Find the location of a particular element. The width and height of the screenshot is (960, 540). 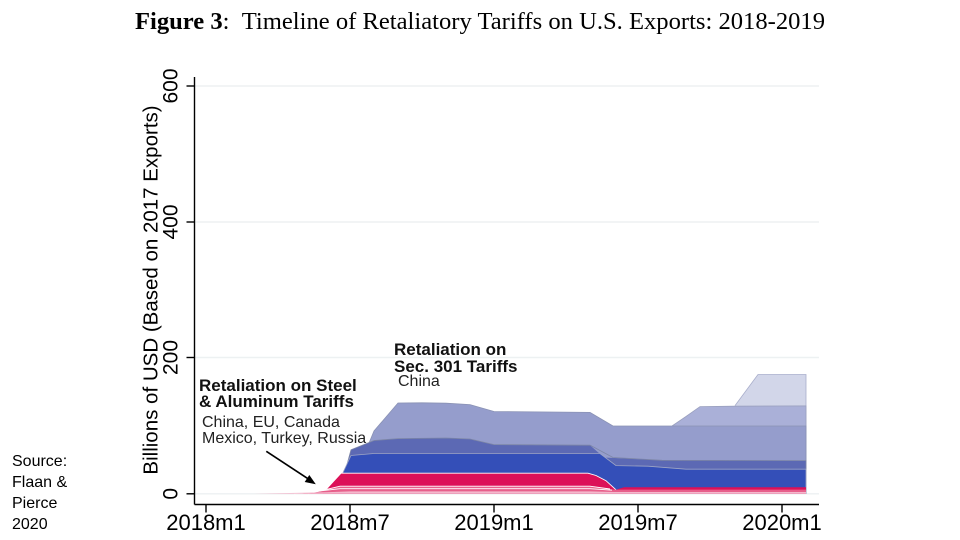

svg-text: 400 is located at coordinates (171, 221).